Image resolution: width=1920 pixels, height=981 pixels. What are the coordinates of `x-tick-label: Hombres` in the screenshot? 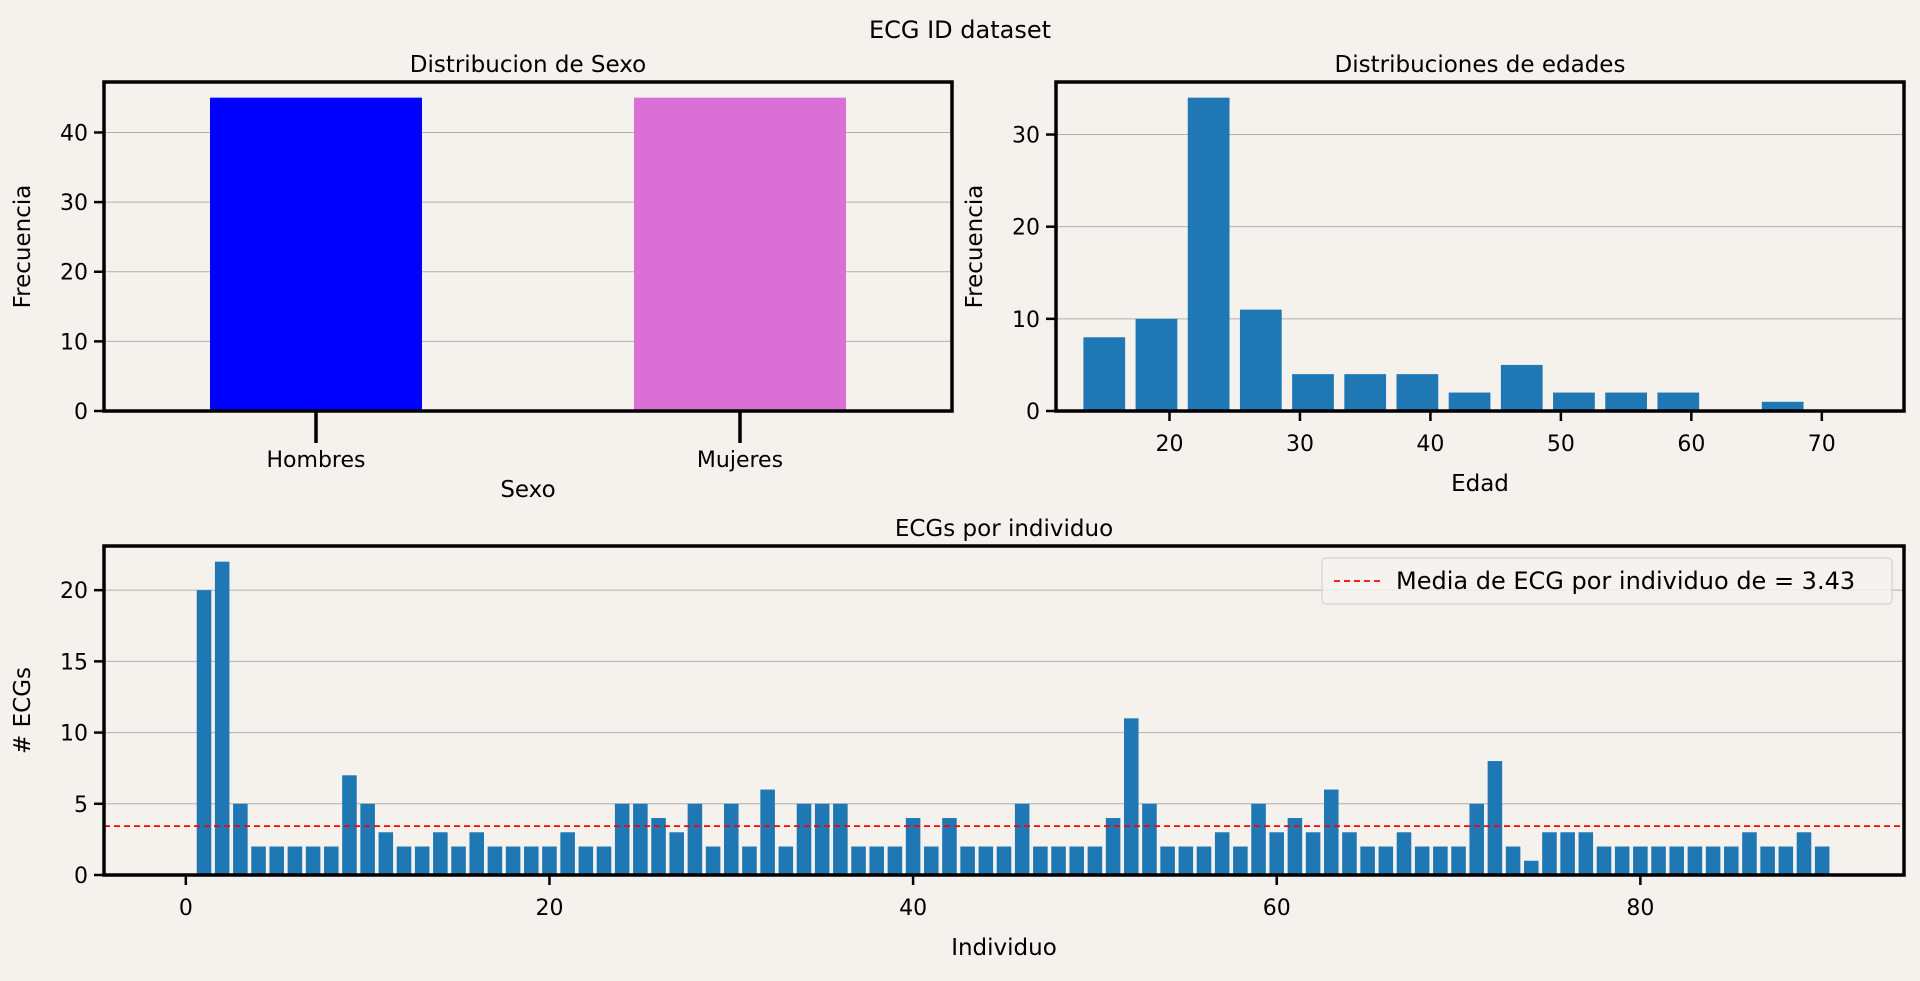 It's located at (316, 460).